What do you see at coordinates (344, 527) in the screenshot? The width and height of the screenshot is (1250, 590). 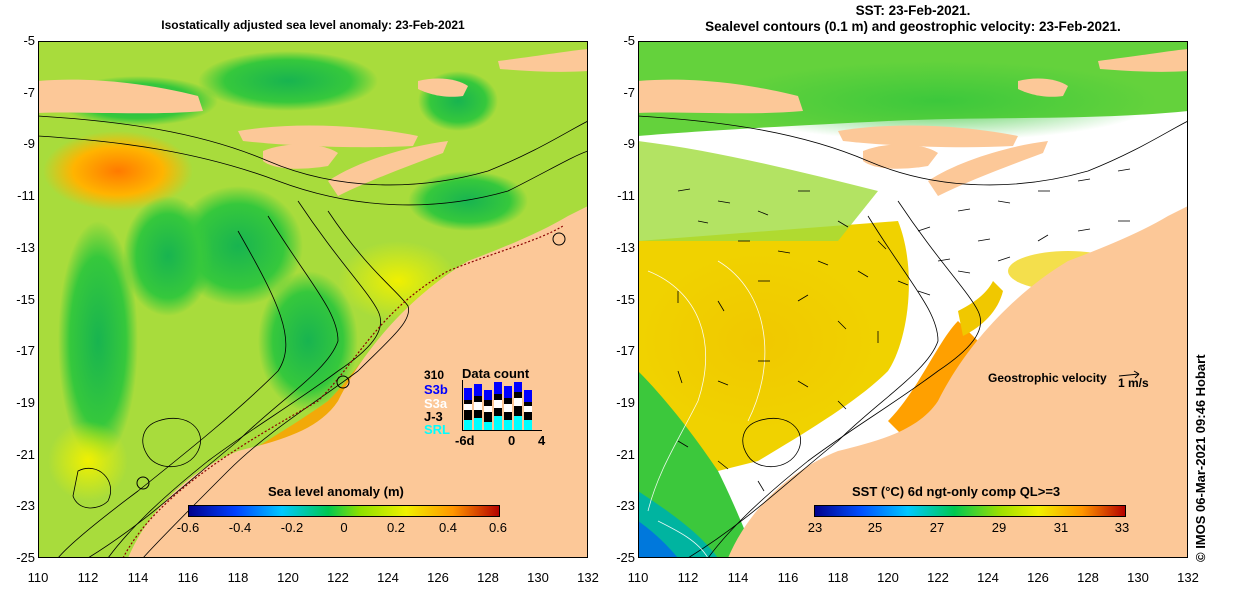 I see `sla-cb-tick-3: 0` at bounding box center [344, 527].